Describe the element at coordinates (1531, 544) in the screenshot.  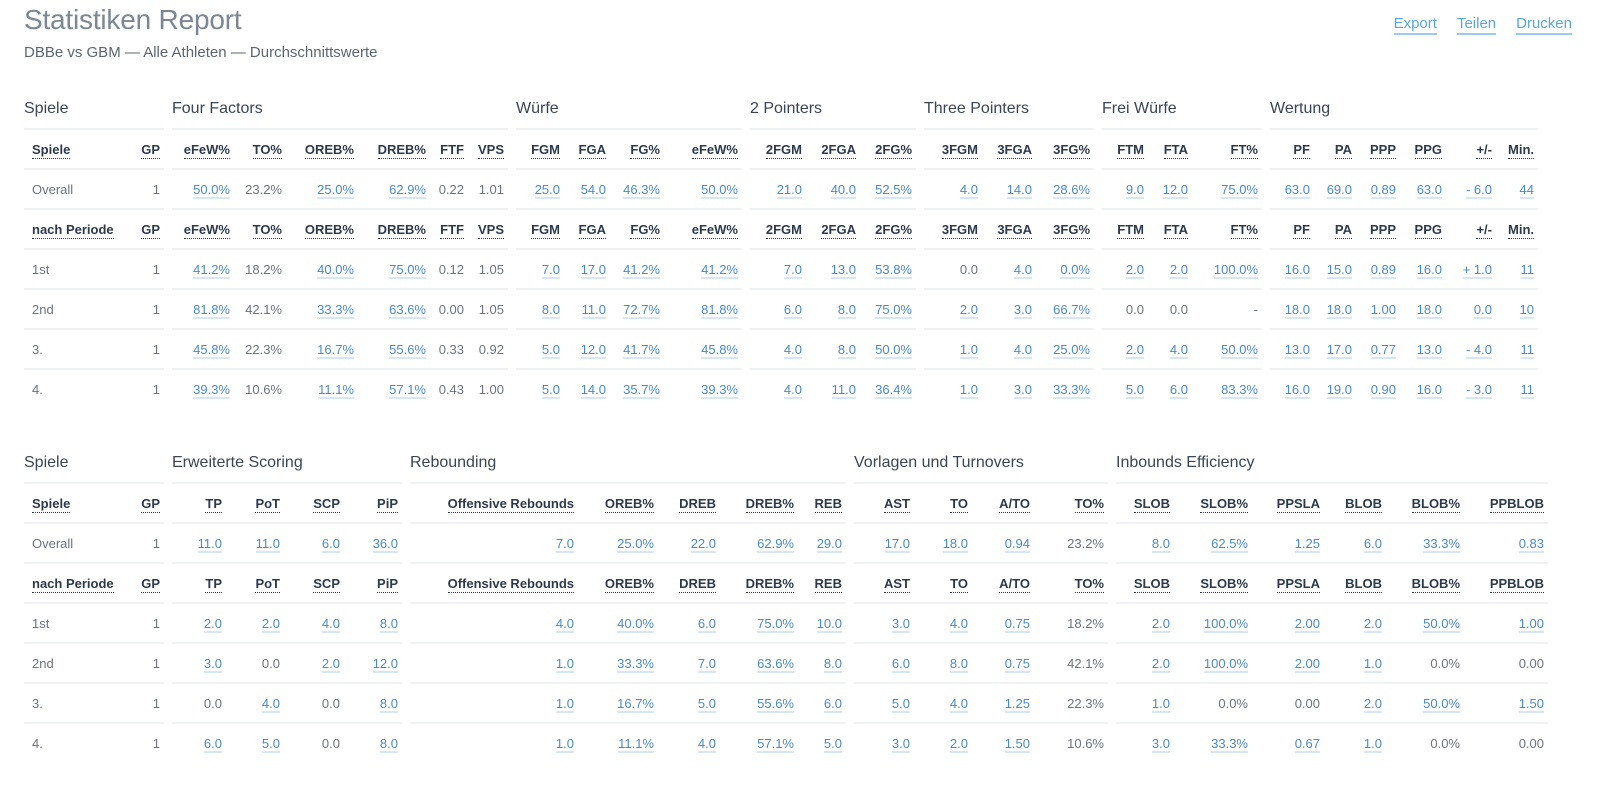
I see `stat-link: 0.83` at that location.